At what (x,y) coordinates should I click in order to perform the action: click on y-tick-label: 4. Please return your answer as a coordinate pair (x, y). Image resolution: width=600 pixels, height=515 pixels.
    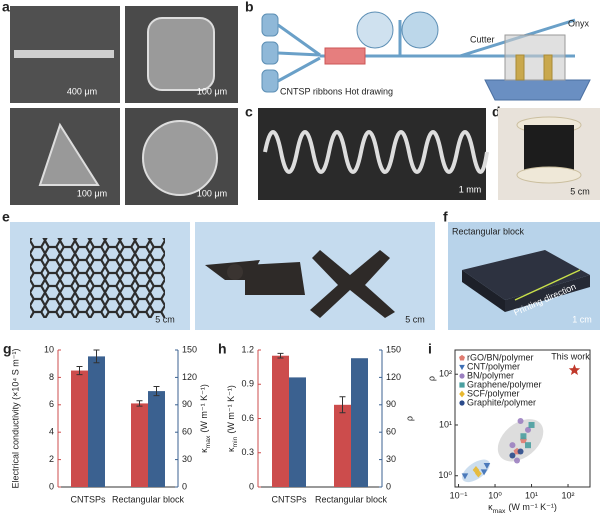
    Looking at the image, I should click on (51, 432).